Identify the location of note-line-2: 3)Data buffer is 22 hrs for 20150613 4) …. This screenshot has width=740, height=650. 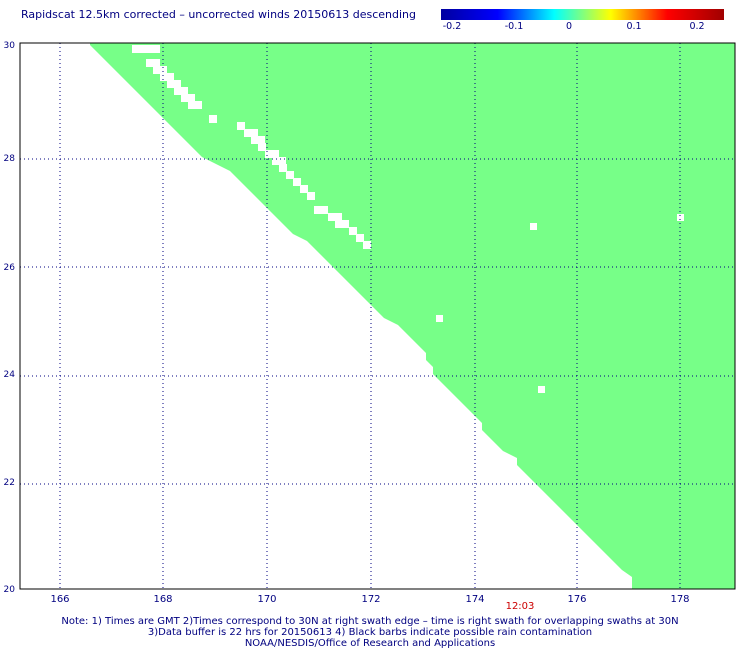
(370, 632).